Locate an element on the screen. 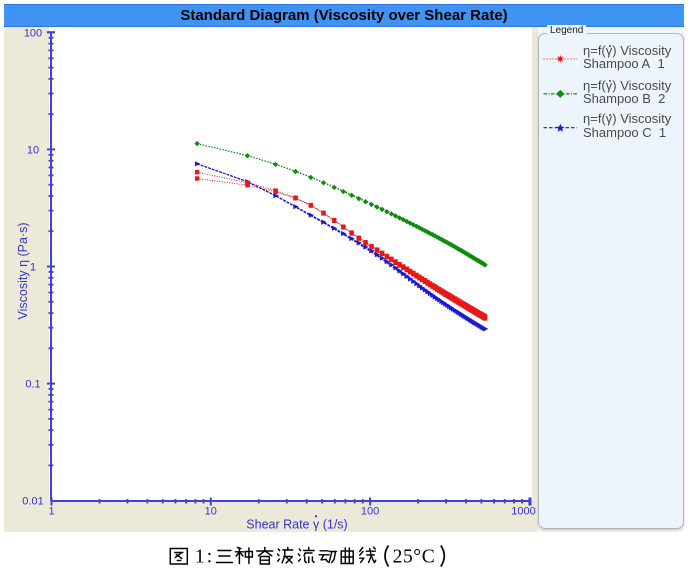 Image resolution: width=688 pixels, height=581 pixels. svg-text: 0.1 is located at coordinates (32, 385).